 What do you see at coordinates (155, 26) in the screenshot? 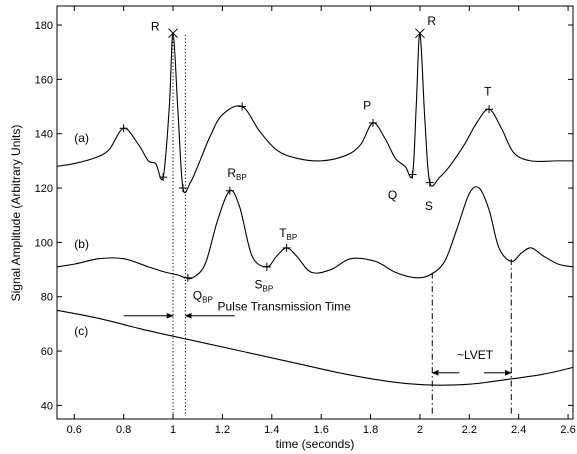
I see `point-label-1: R` at bounding box center [155, 26].